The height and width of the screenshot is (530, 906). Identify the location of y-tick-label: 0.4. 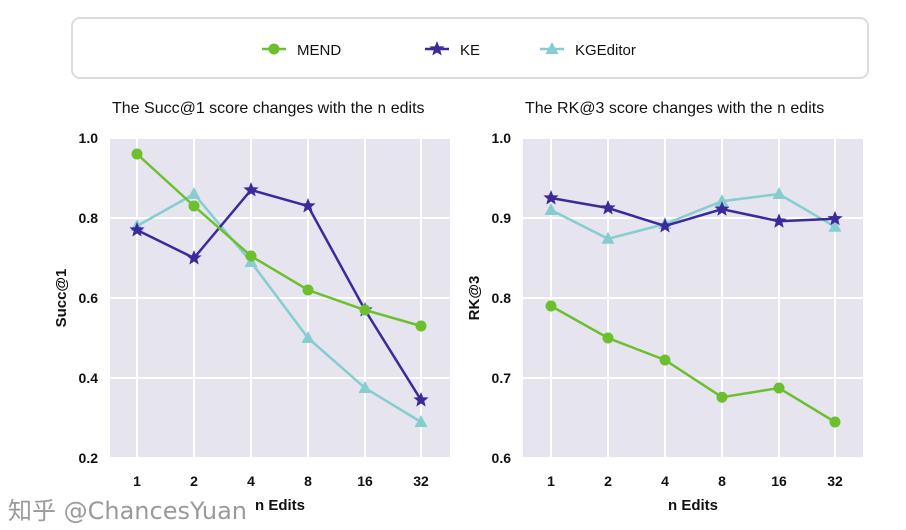
(89, 378).